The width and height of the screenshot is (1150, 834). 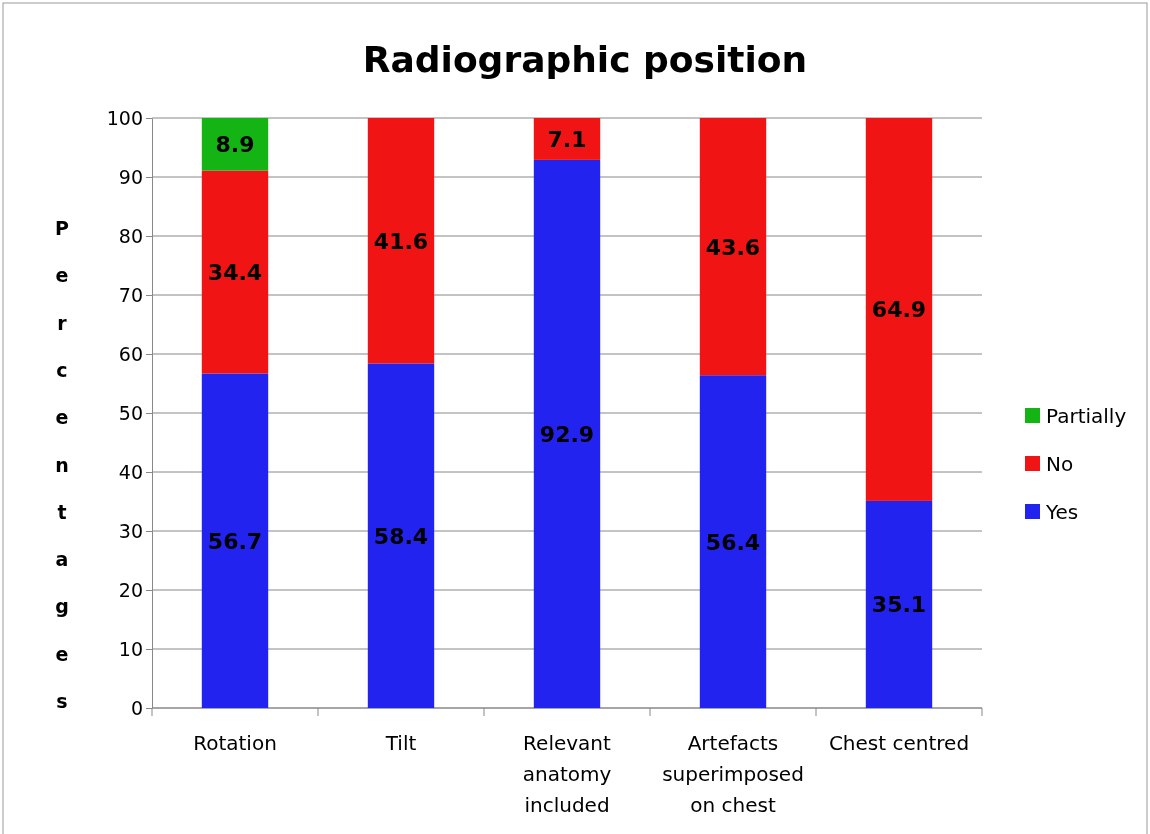 What do you see at coordinates (136, 707) in the screenshot?
I see `y-tick-label: 0` at bounding box center [136, 707].